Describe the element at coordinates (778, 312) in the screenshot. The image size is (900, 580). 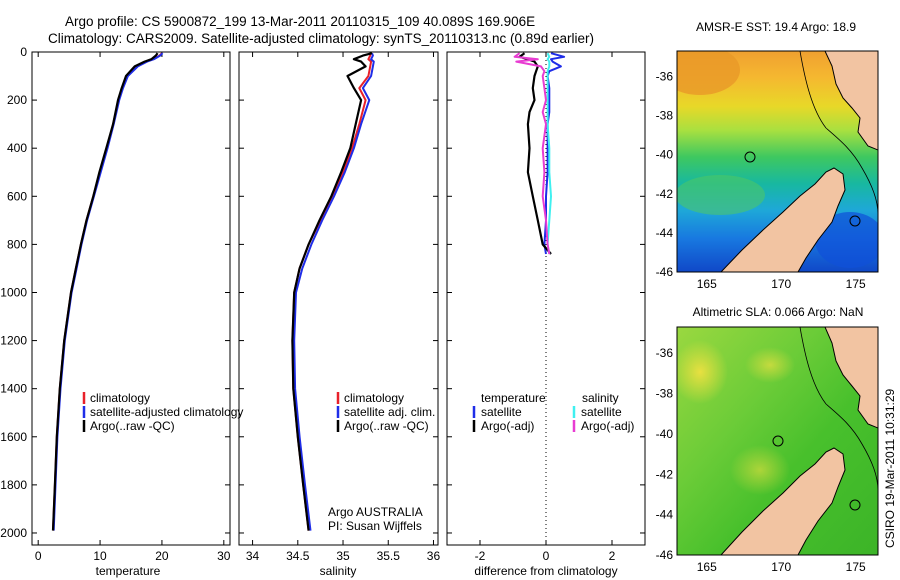
I see `sla-map-title: Altimetric SLA: 0.066 Argo: NaN` at that location.